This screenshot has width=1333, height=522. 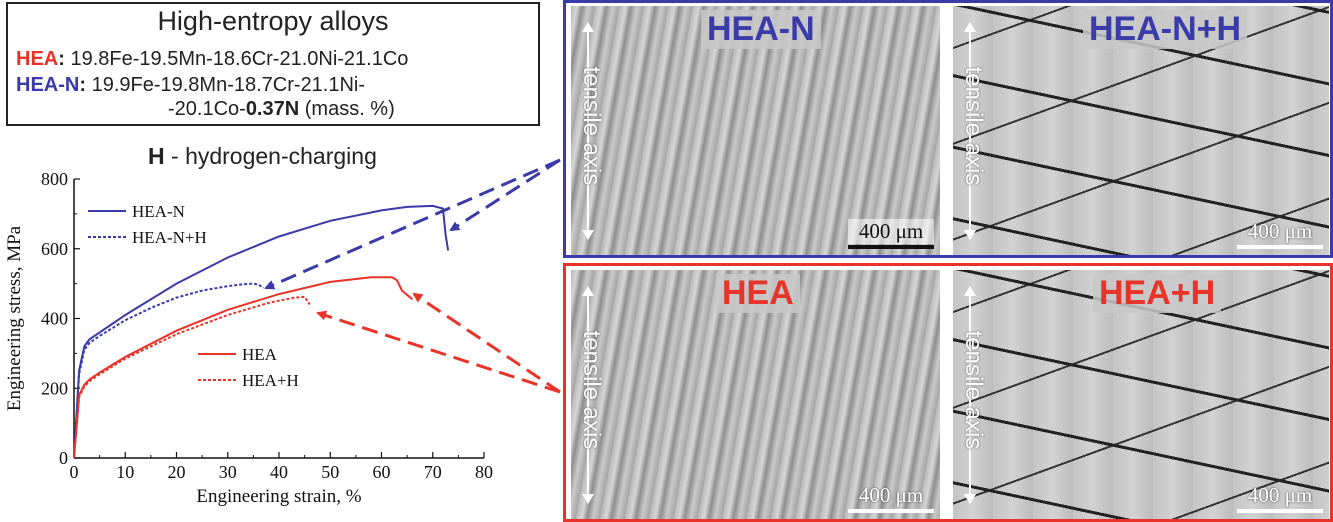 I want to click on micrograph-hean-h: HEA-N+H tensile axis 400 μm, so click(x=1141, y=130).